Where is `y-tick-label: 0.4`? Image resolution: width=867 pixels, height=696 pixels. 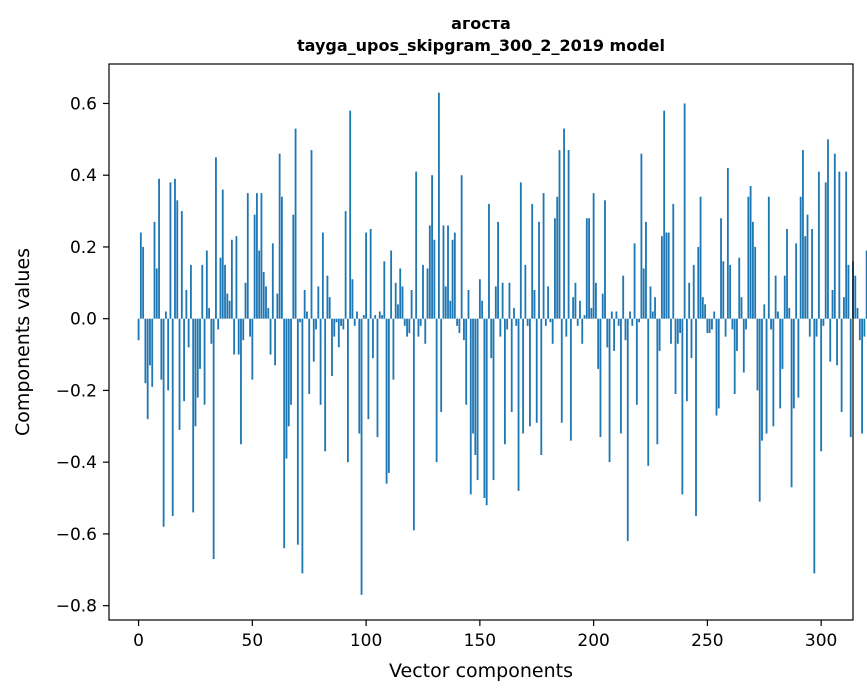 y-tick-label: 0.4 is located at coordinates (83, 176).